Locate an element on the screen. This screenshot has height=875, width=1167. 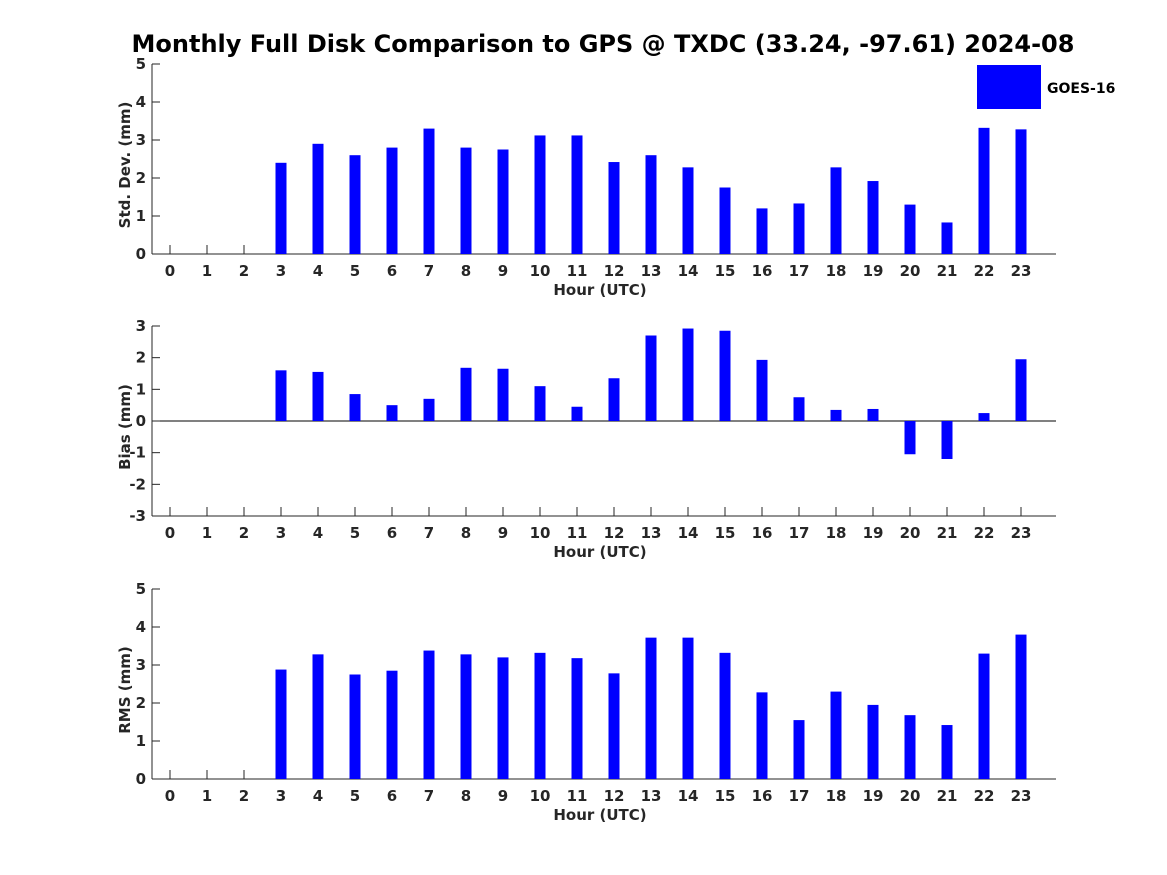
std-dev-x-tick-label: 4 is located at coordinates (318, 271).